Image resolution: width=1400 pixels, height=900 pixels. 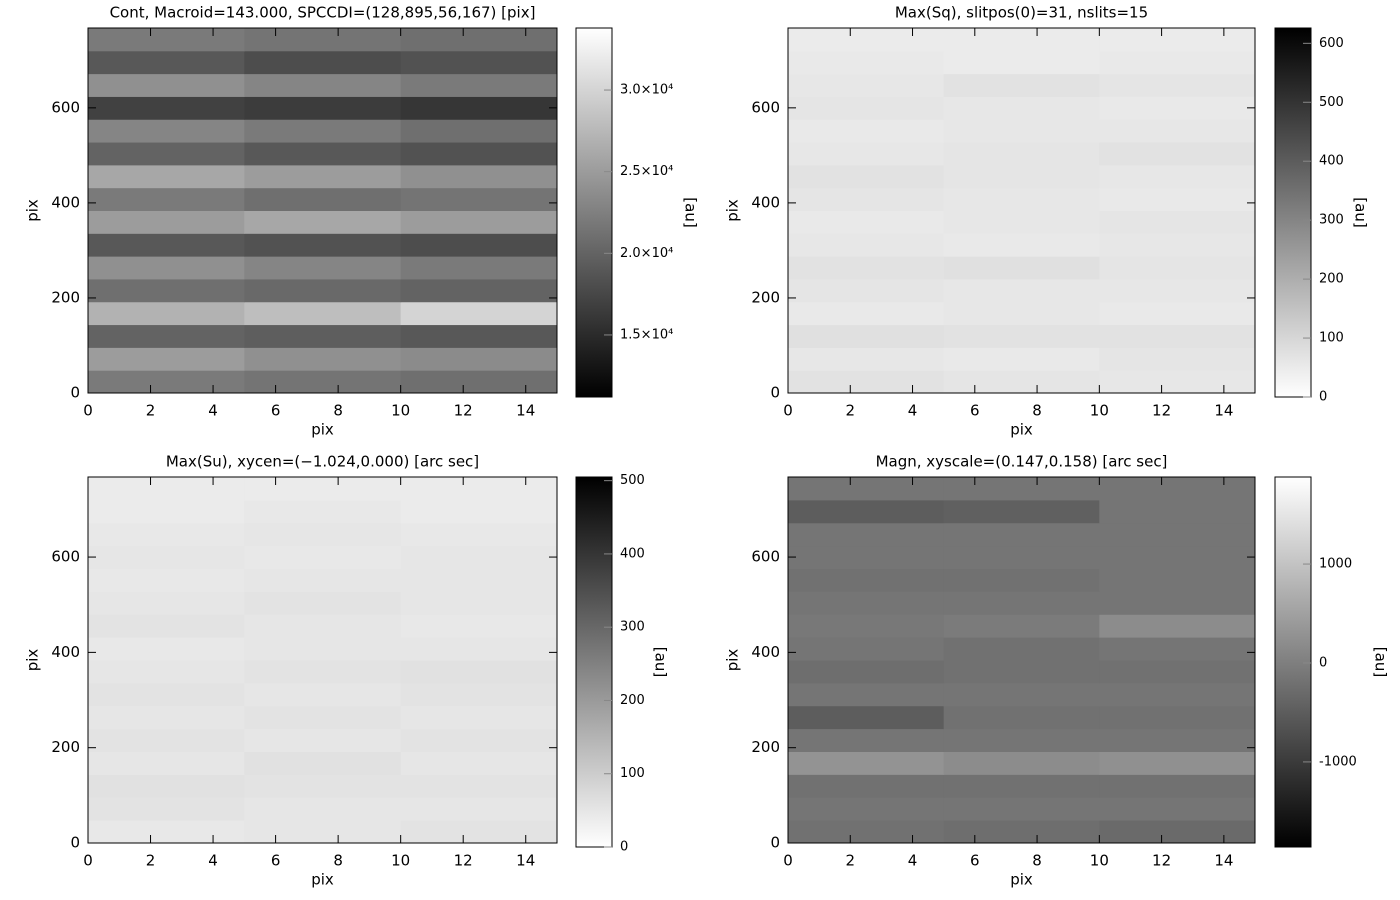 What do you see at coordinates (463, 411) in the screenshot?
I see `x-tick-label: 12` at bounding box center [463, 411].